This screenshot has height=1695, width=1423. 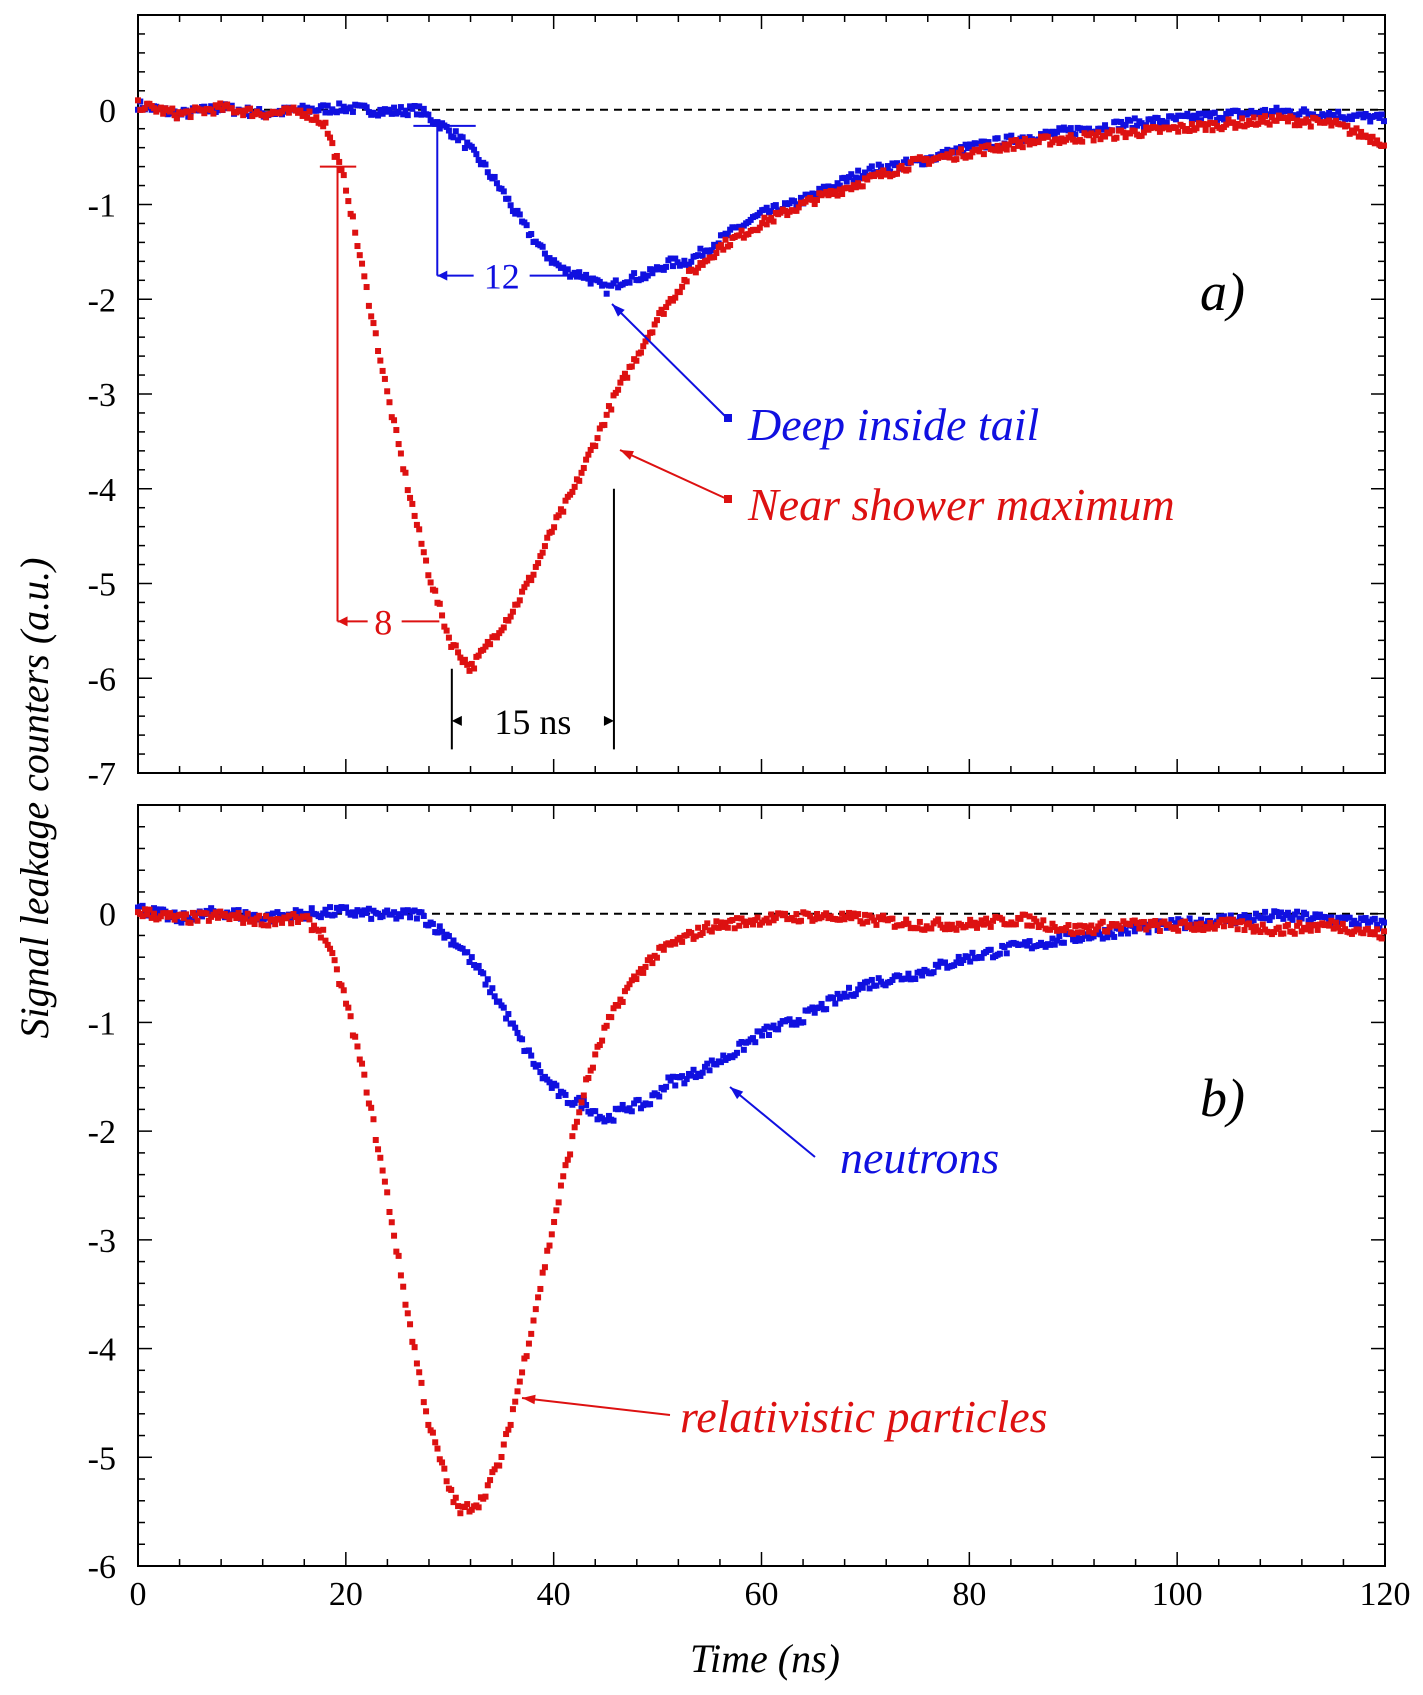 What do you see at coordinates (456, 720) in the screenshot?
I see `delay-arrow-left` at bounding box center [456, 720].